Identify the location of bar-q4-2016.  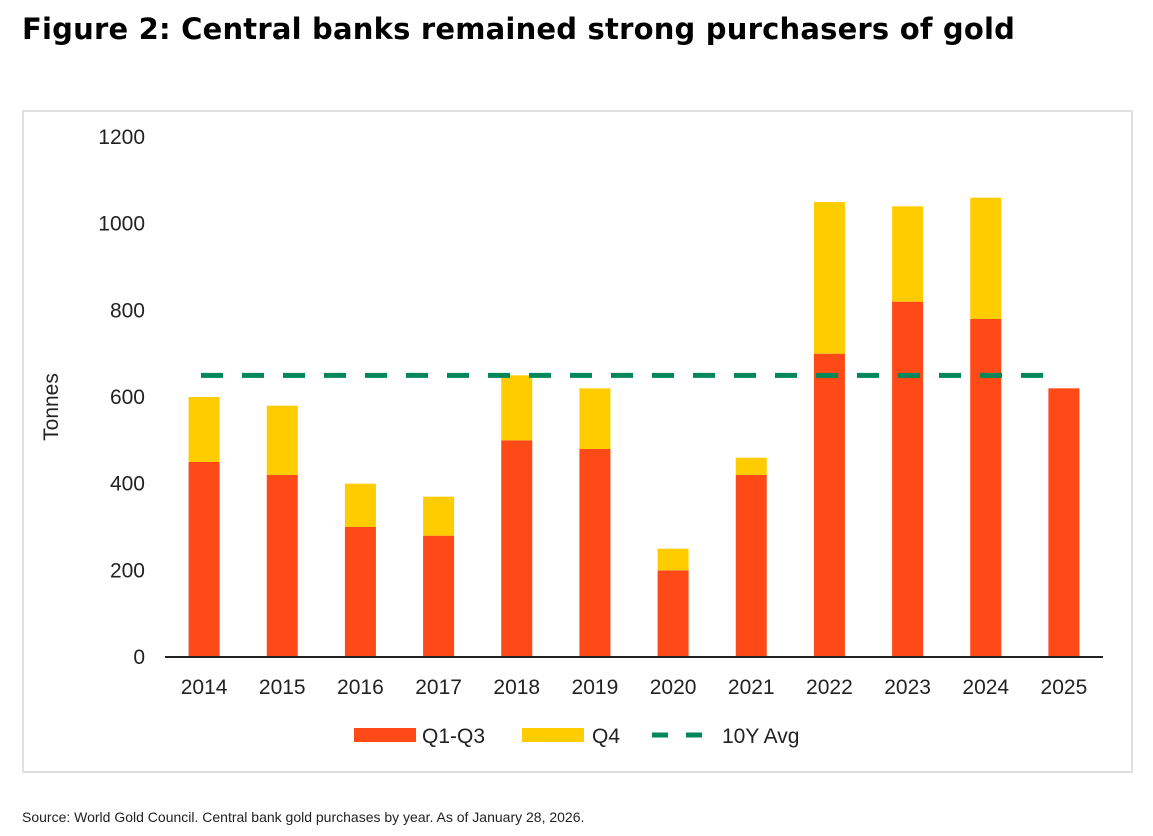
(360, 505).